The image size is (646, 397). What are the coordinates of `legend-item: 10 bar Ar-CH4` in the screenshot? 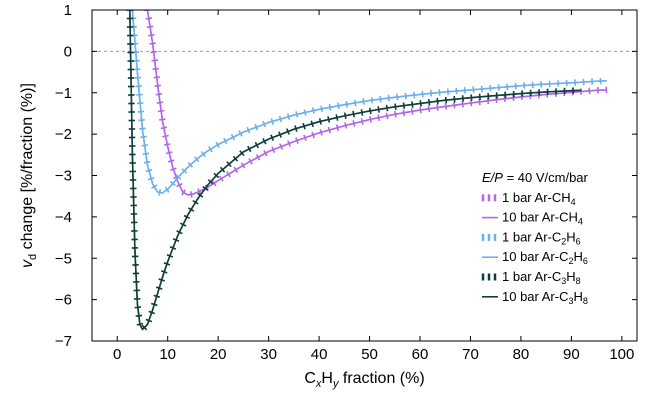 It's located at (532, 218).